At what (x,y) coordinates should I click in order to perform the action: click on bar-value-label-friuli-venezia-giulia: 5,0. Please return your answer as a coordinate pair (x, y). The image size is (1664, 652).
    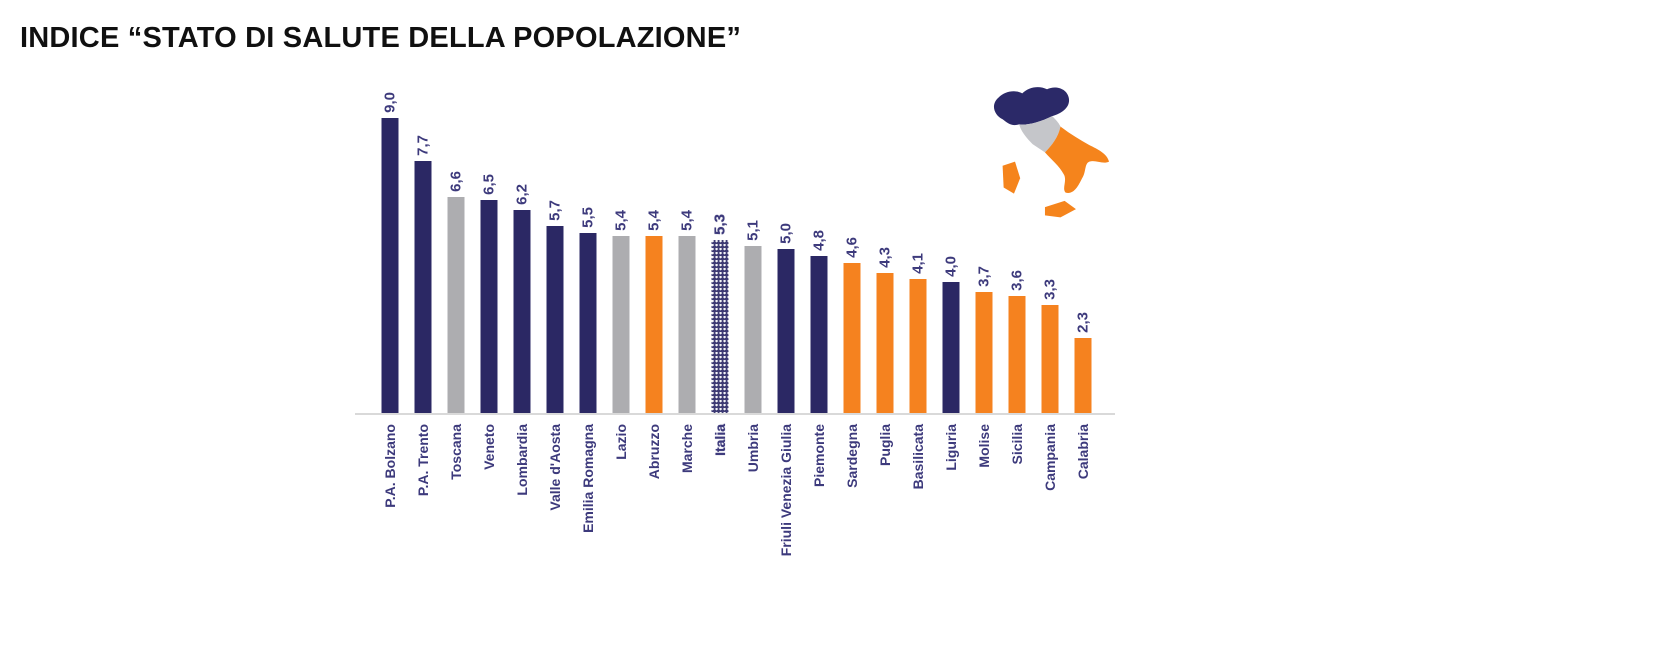
    Looking at the image, I should click on (785, 233).